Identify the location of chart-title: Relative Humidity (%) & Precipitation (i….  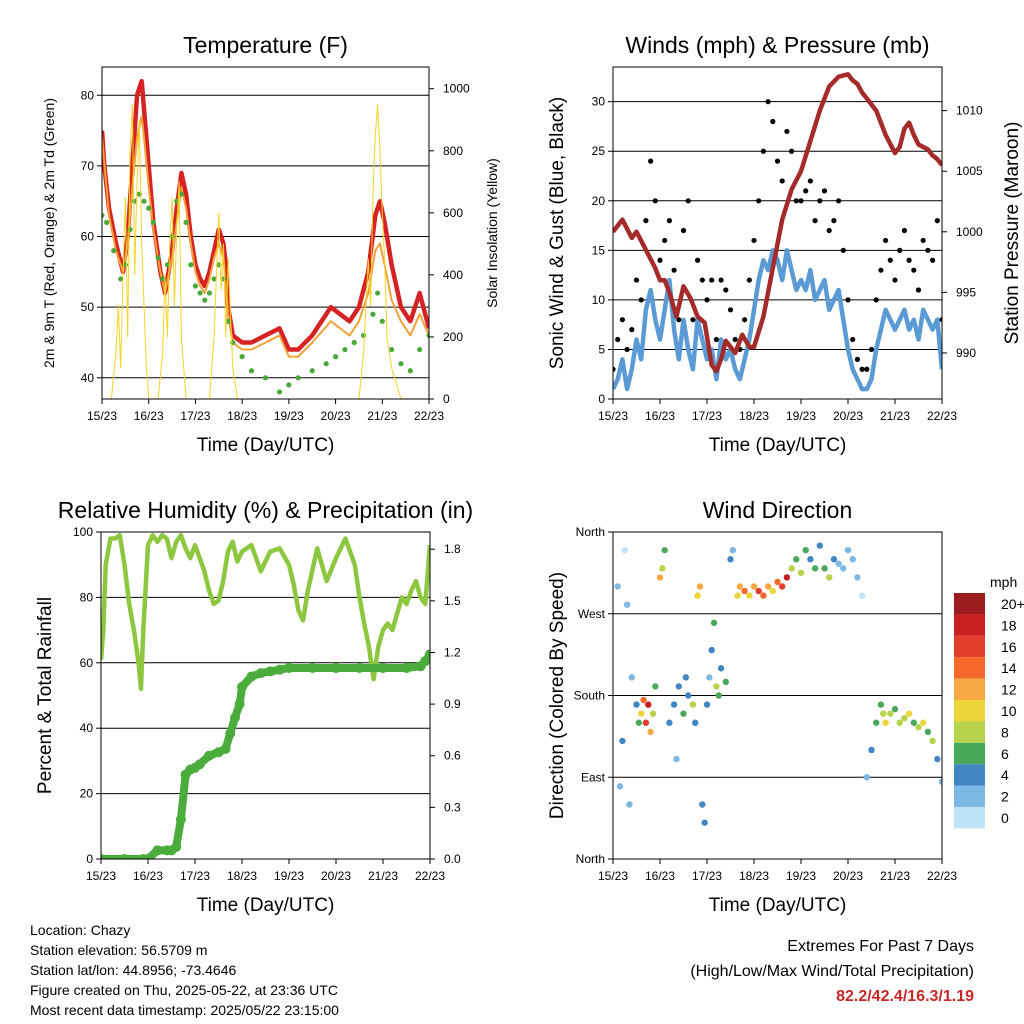
(265, 510).